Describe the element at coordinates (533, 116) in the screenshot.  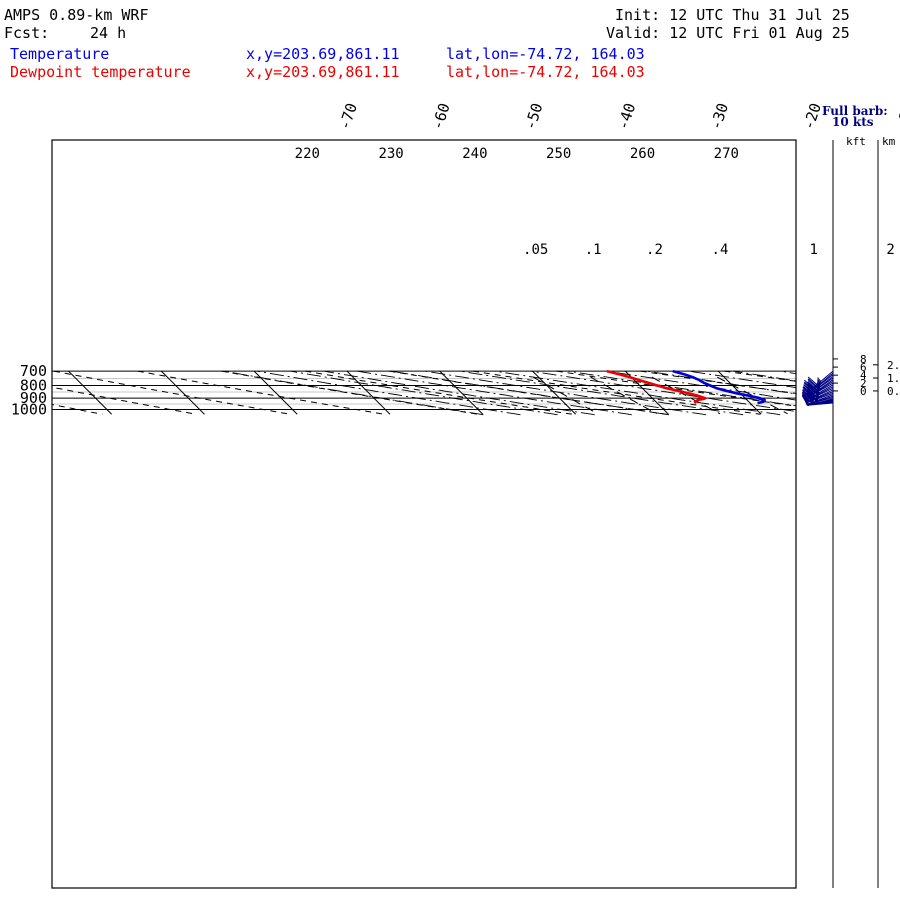
I see `temperature-tick-label: -50` at that location.